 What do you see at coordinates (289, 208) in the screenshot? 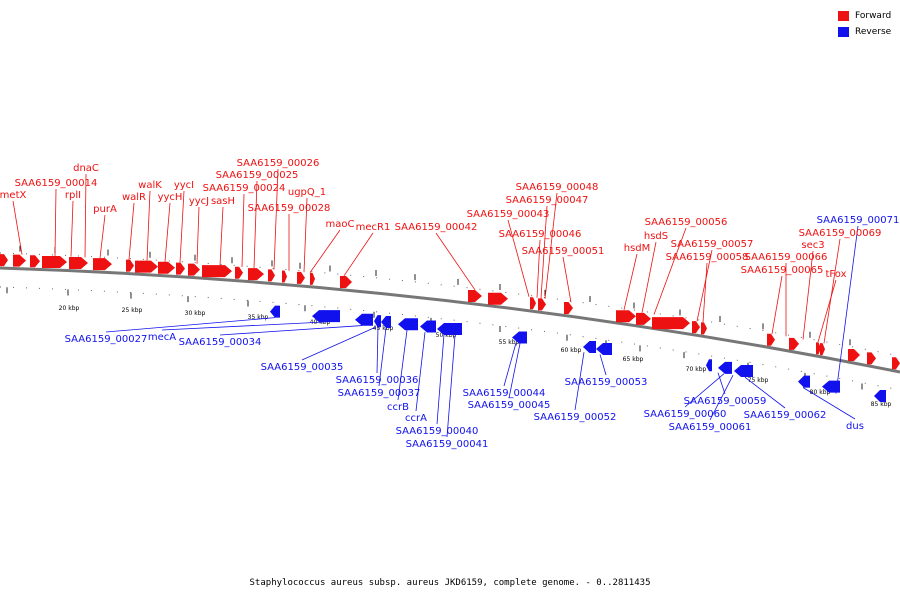
I see `forward-gene-label-saa6159-00028: SAA6159_00028` at bounding box center [289, 208].